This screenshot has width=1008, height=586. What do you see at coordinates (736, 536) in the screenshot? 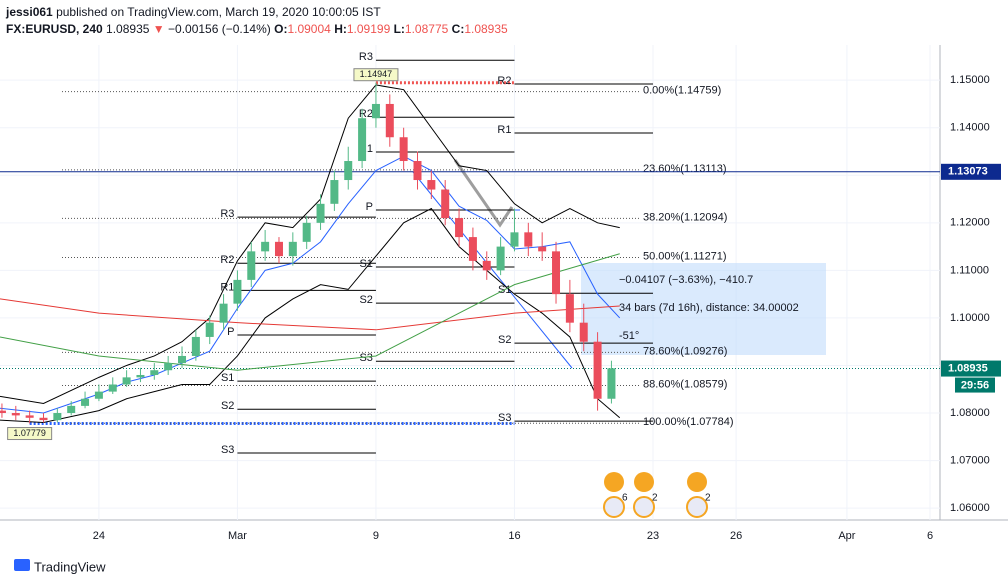
I see `x-tick-label: 26` at bounding box center [736, 536].